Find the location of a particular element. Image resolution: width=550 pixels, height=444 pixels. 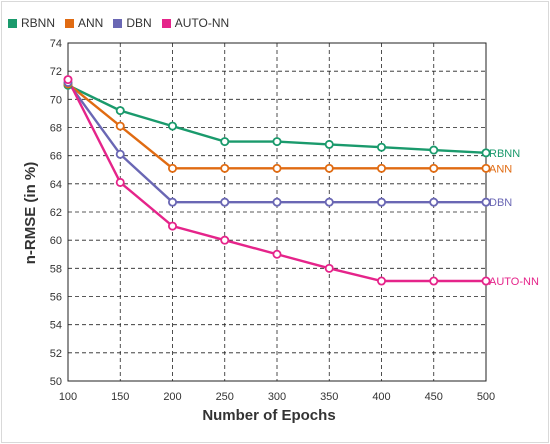

x-tick-label: 200 is located at coordinates (172, 397).